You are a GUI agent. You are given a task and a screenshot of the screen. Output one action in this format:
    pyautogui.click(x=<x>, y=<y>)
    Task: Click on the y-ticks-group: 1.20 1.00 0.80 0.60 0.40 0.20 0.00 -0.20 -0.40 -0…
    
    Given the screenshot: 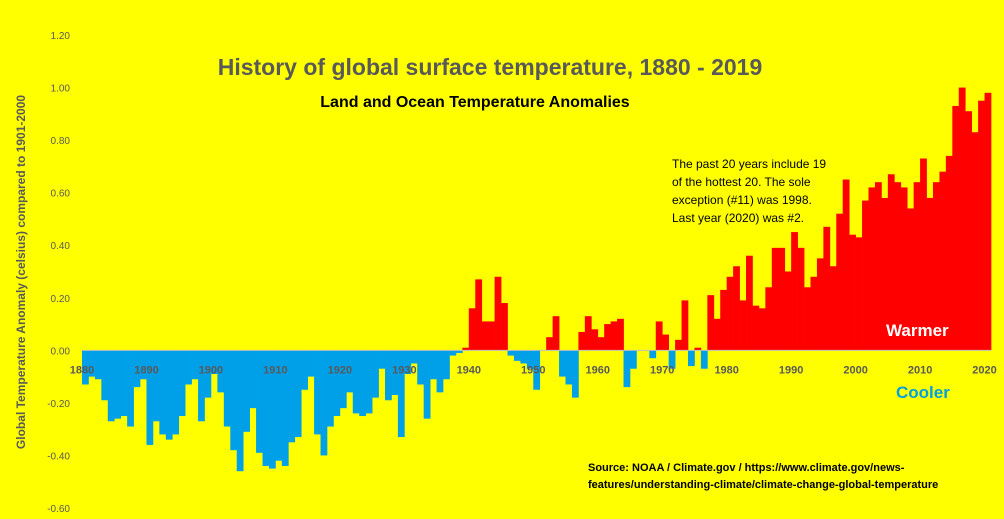 What is the action you would take?
    pyautogui.click(x=58, y=273)
    